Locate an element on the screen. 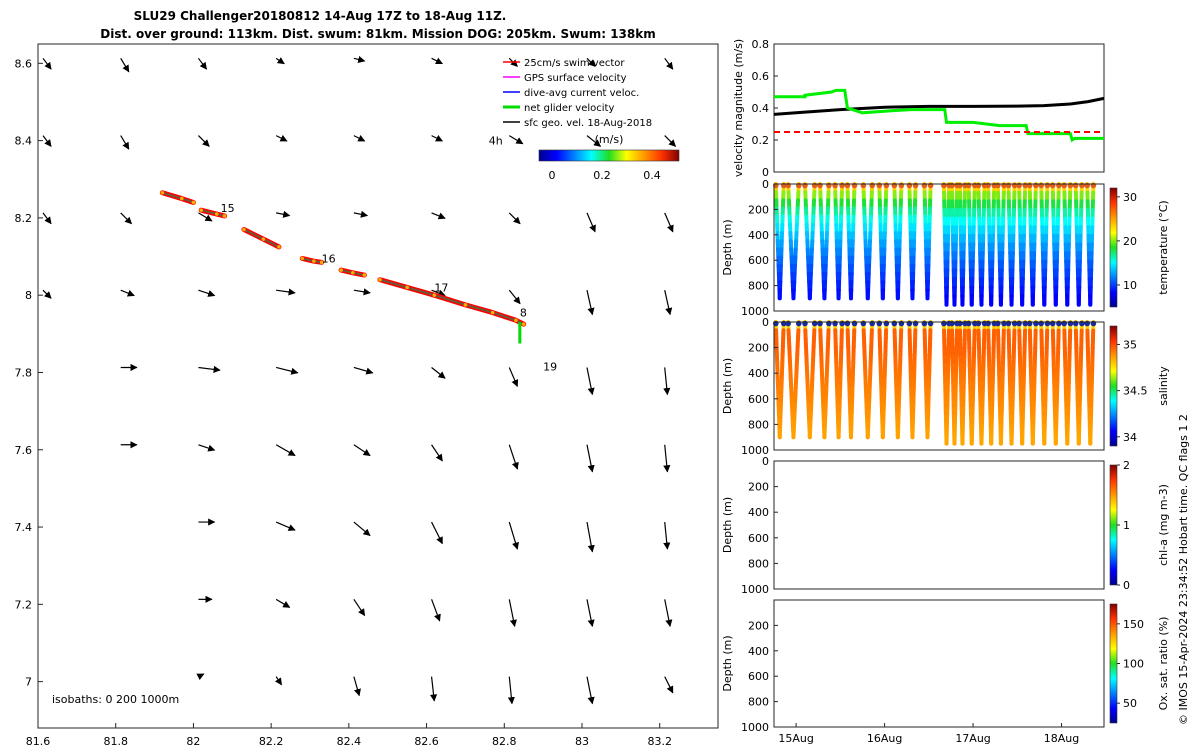  chla-y-tick-label: 400 is located at coordinates (758, 512).